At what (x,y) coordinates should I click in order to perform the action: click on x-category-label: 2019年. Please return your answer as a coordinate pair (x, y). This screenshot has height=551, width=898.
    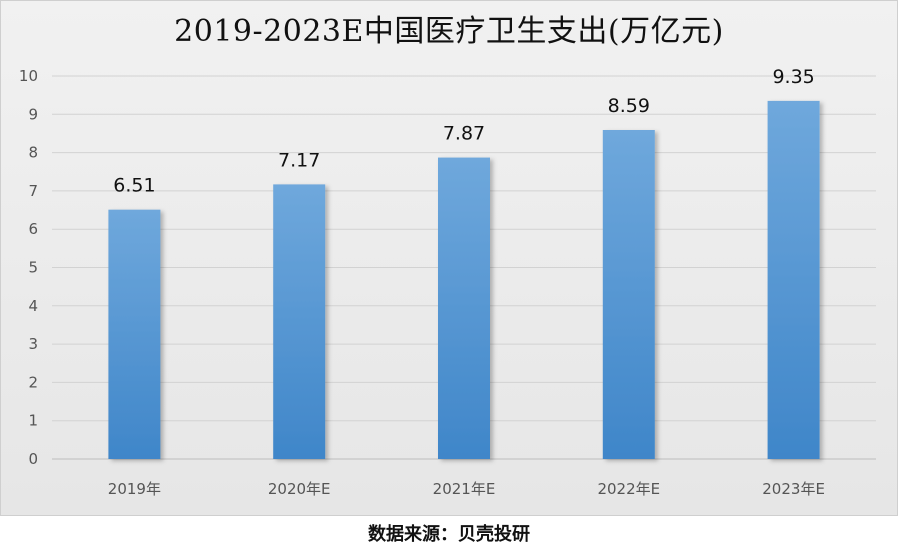
    Looking at the image, I should click on (134, 489).